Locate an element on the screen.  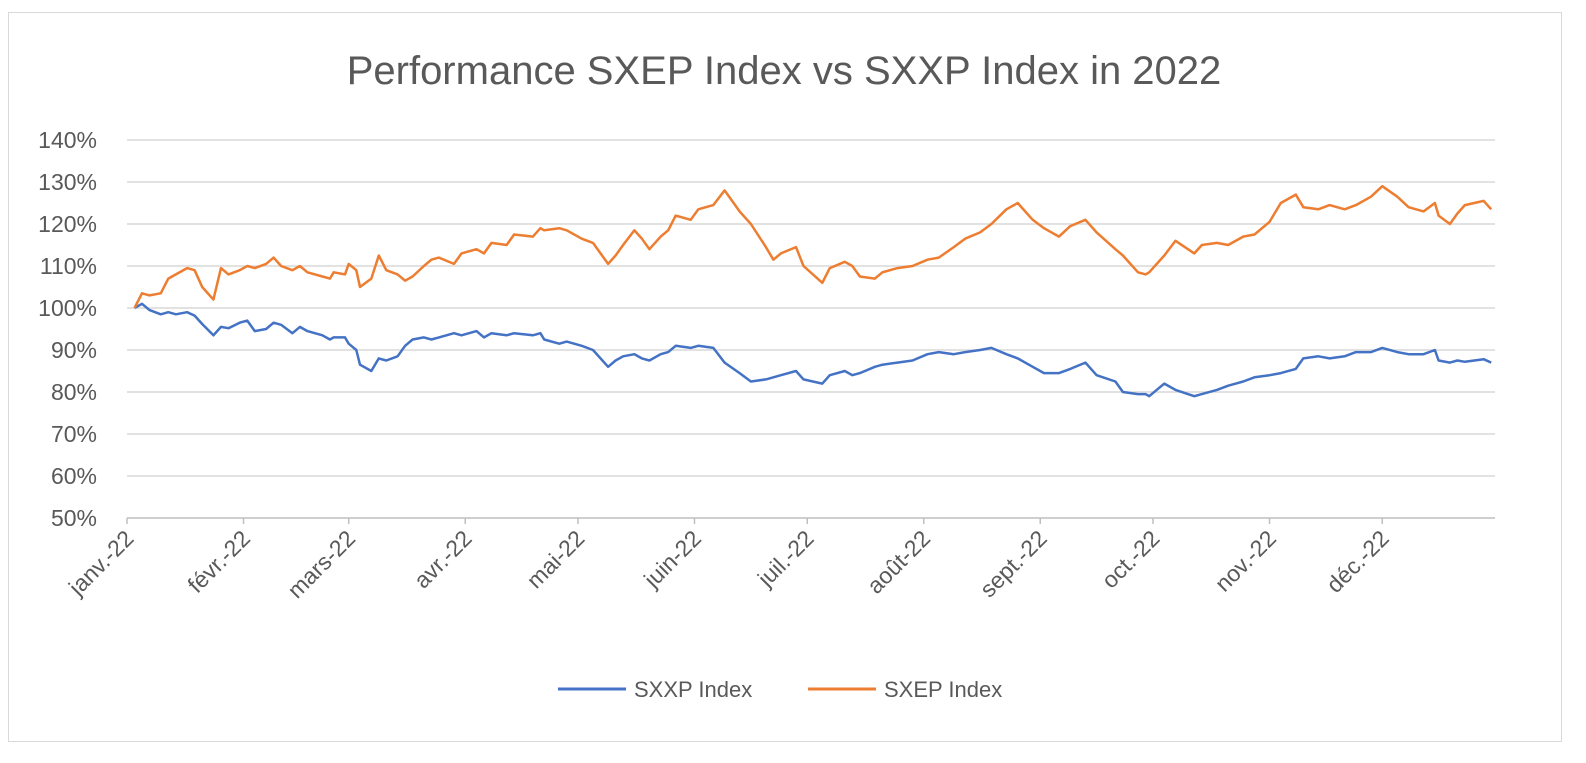
series-line-sxep-index is located at coordinates (813, 246).